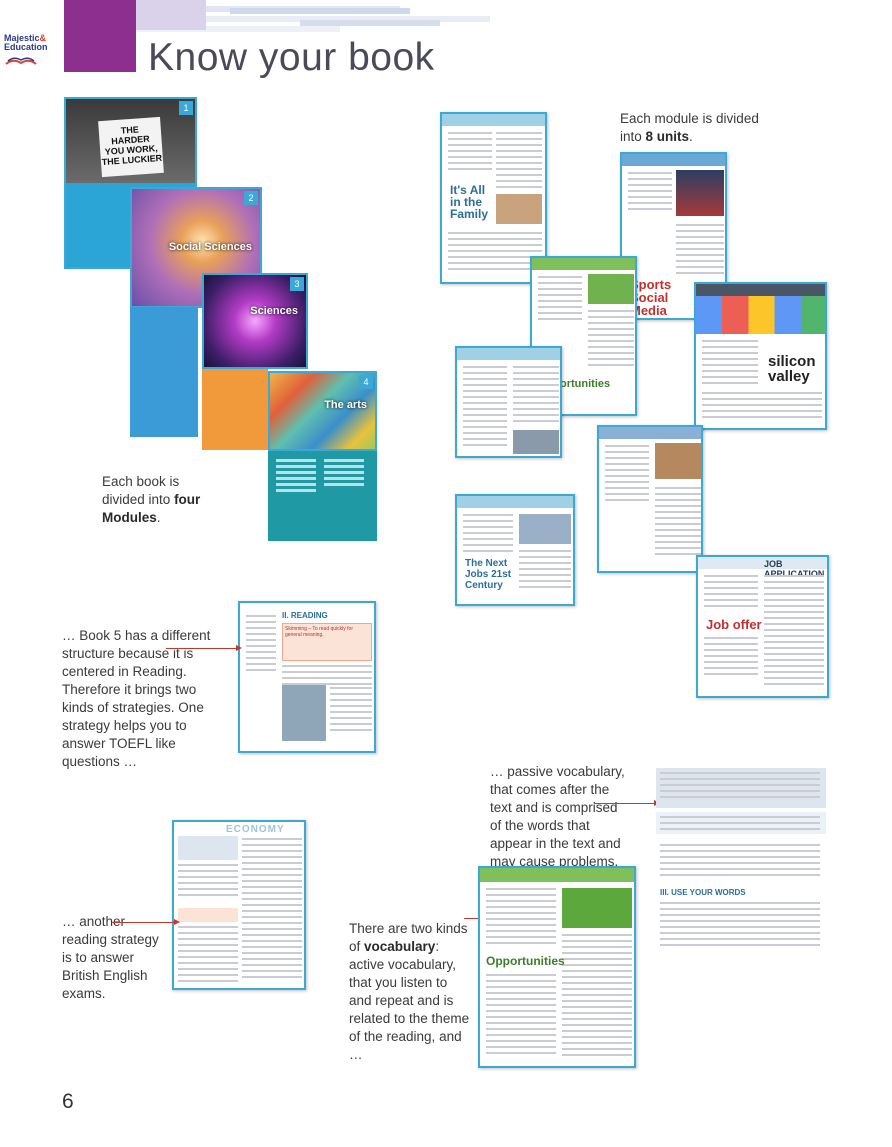  What do you see at coordinates (519, 209) in the screenshot?
I see `family-photo` at bounding box center [519, 209].